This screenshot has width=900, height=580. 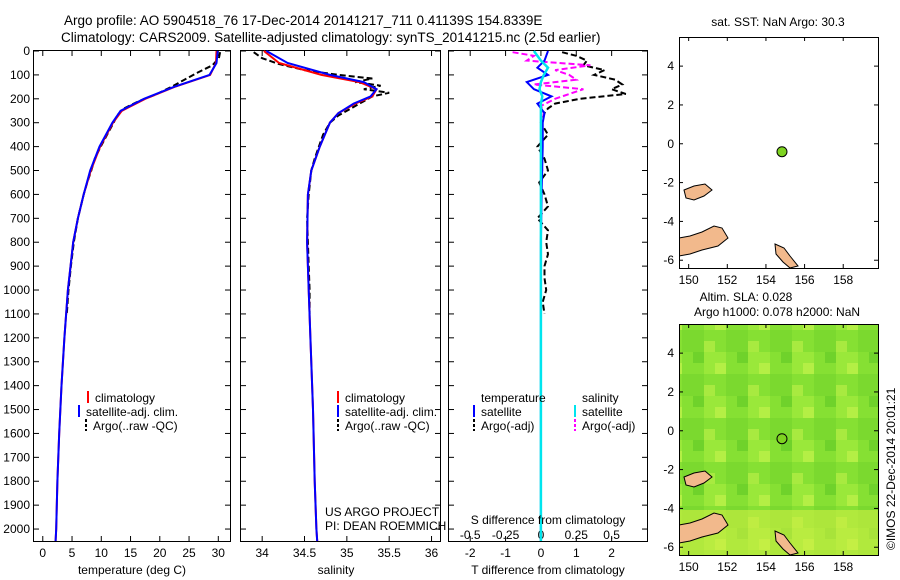 What do you see at coordinates (16, 386) in the screenshot?
I see `depth-tick-label: 1400` at bounding box center [16, 386].